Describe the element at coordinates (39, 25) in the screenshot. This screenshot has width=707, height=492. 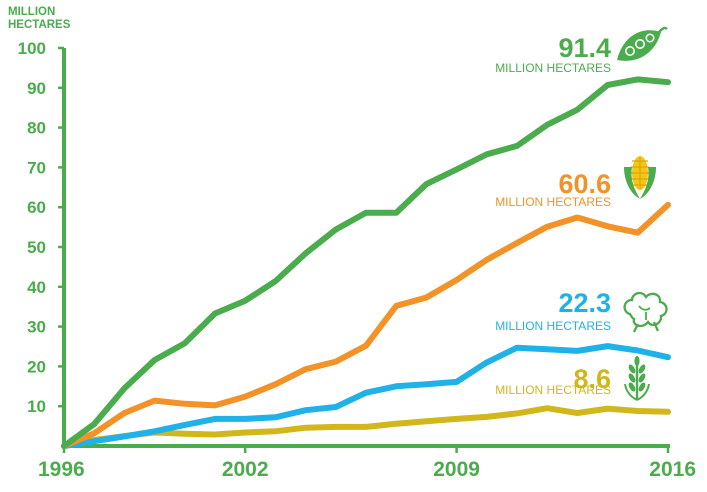
I see `y-unit-label-line-2: HECTARES` at that location.